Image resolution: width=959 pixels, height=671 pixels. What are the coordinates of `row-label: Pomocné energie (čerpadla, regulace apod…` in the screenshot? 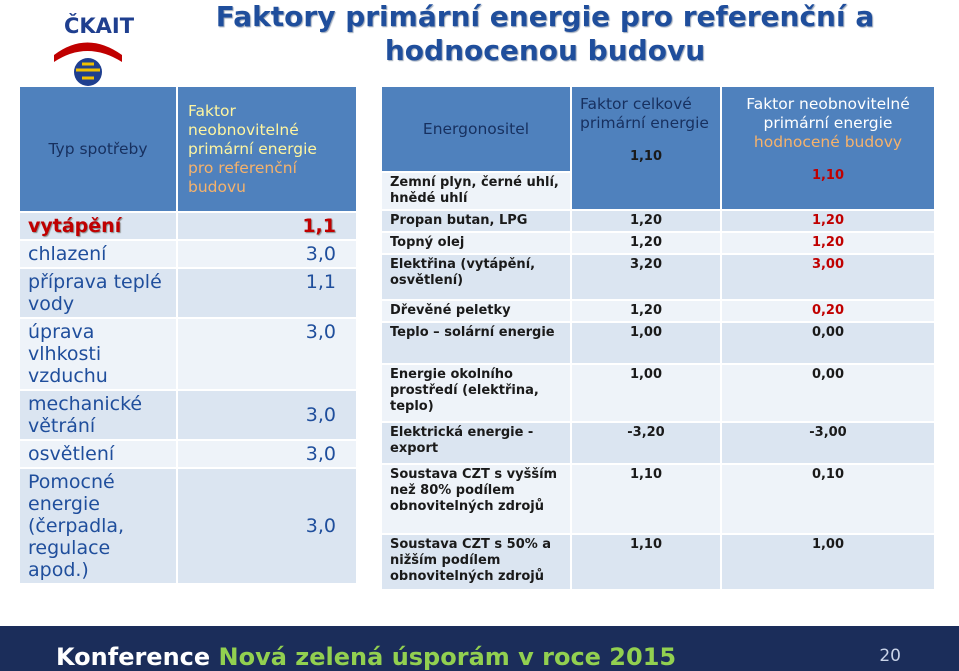 It's located at (76, 526).